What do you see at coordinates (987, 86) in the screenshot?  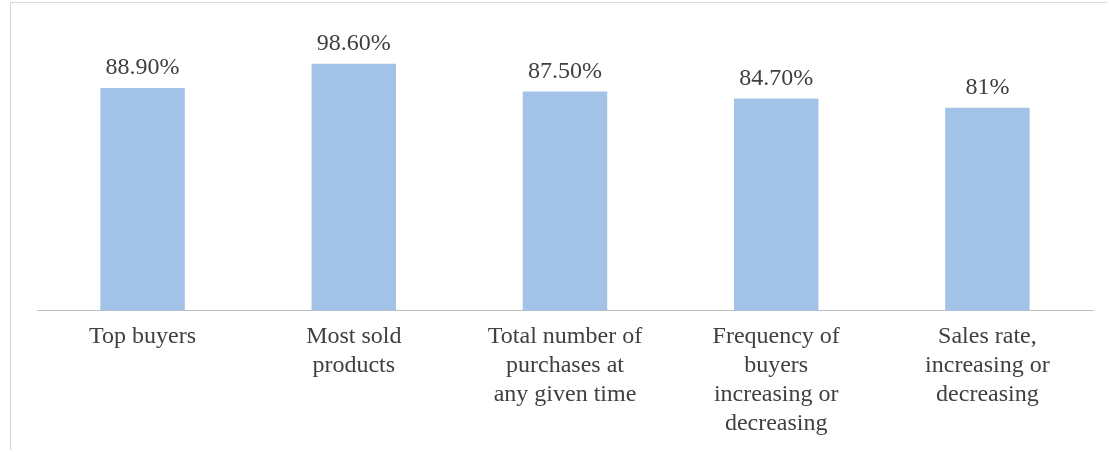 I see `data-label: 81%` at bounding box center [987, 86].